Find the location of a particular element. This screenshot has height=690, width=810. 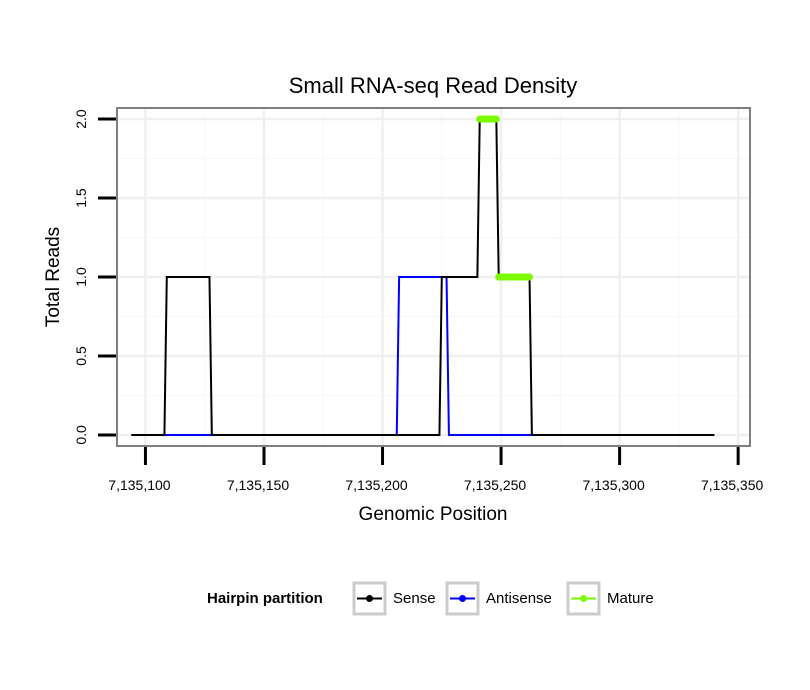

legend-title: Hairpin partition is located at coordinates (265, 598).